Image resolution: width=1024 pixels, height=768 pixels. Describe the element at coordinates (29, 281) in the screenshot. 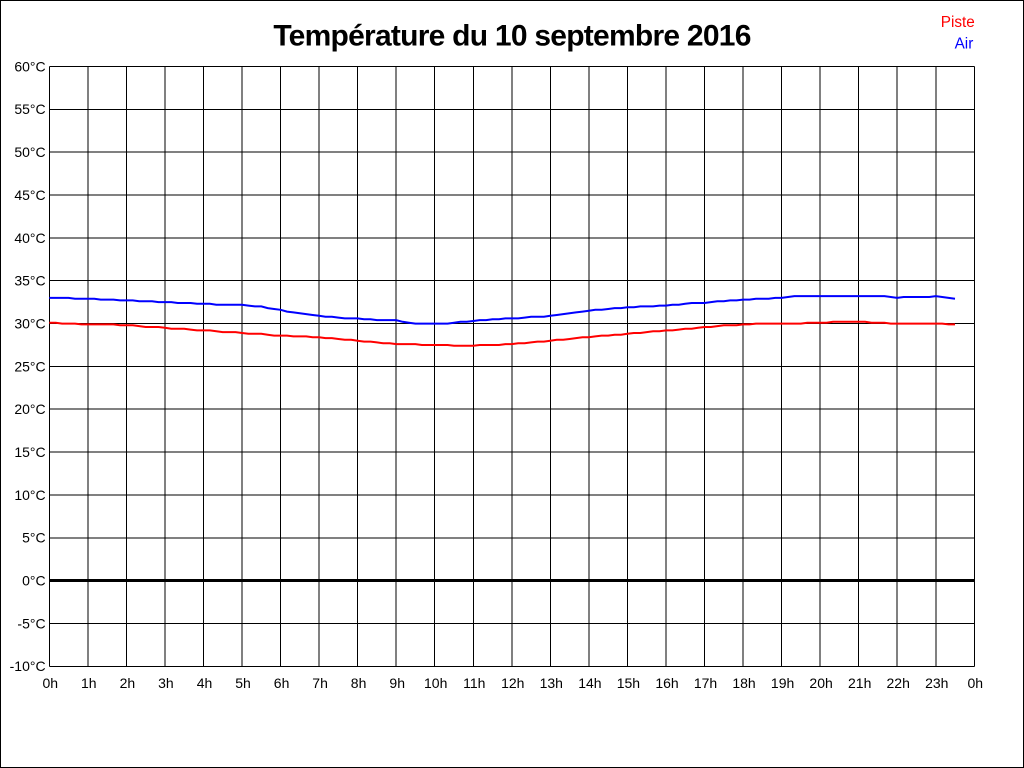

I see `svg-text: 35°C` at that location.